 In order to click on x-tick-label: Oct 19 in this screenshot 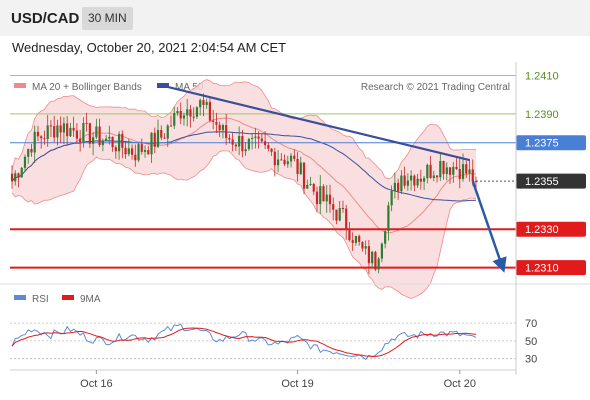, I will do `click(297, 384)`.